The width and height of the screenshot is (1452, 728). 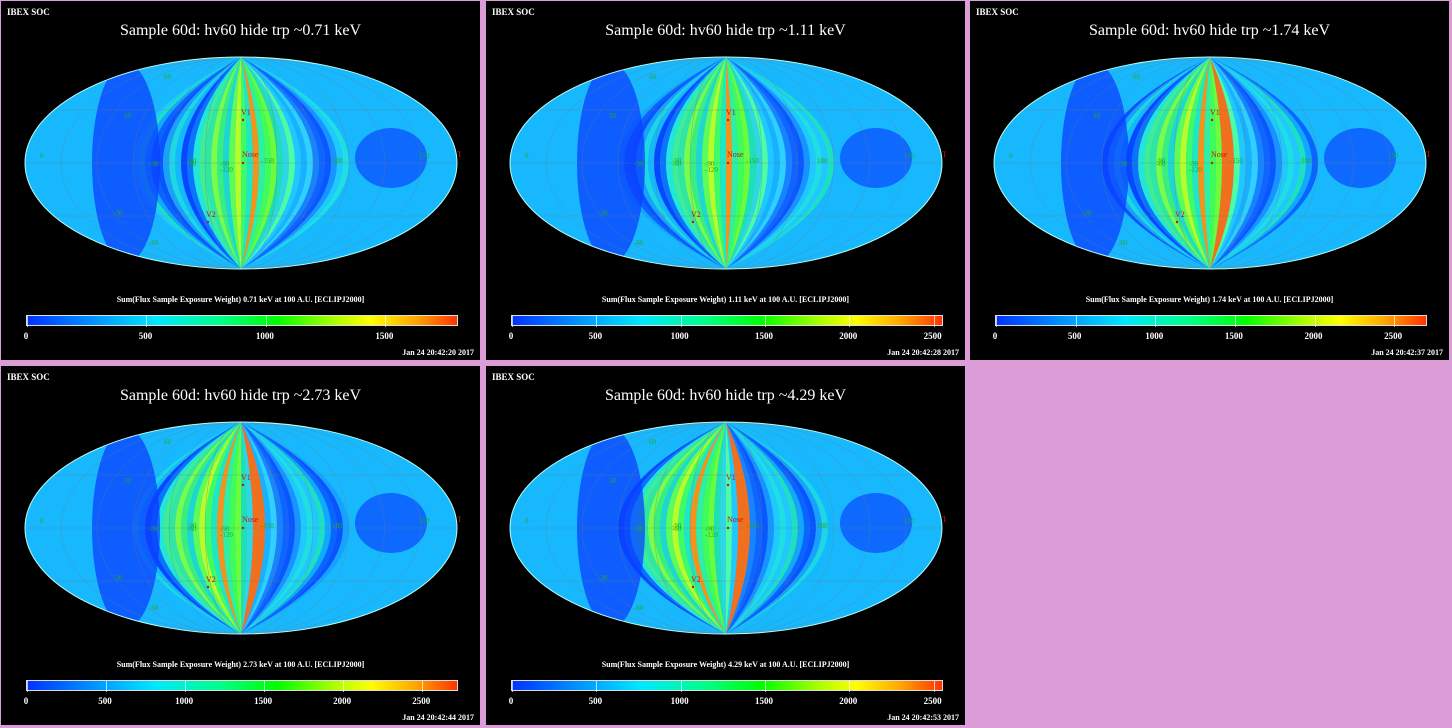 What do you see at coordinates (848, 336) in the screenshot?
I see `colorbar-tick-label: 2000` at bounding box center [848, 336].